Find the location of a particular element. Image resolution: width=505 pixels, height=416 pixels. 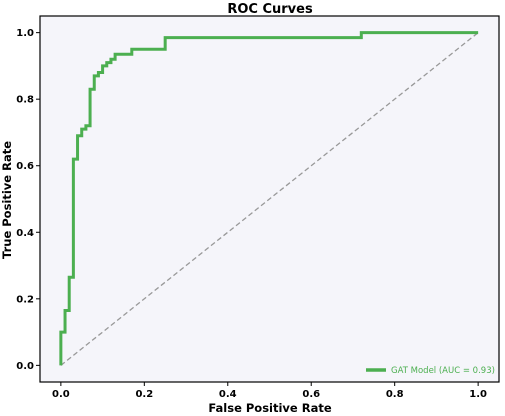

y-tick-label: 0.4 is located at coordinates (25, 233).